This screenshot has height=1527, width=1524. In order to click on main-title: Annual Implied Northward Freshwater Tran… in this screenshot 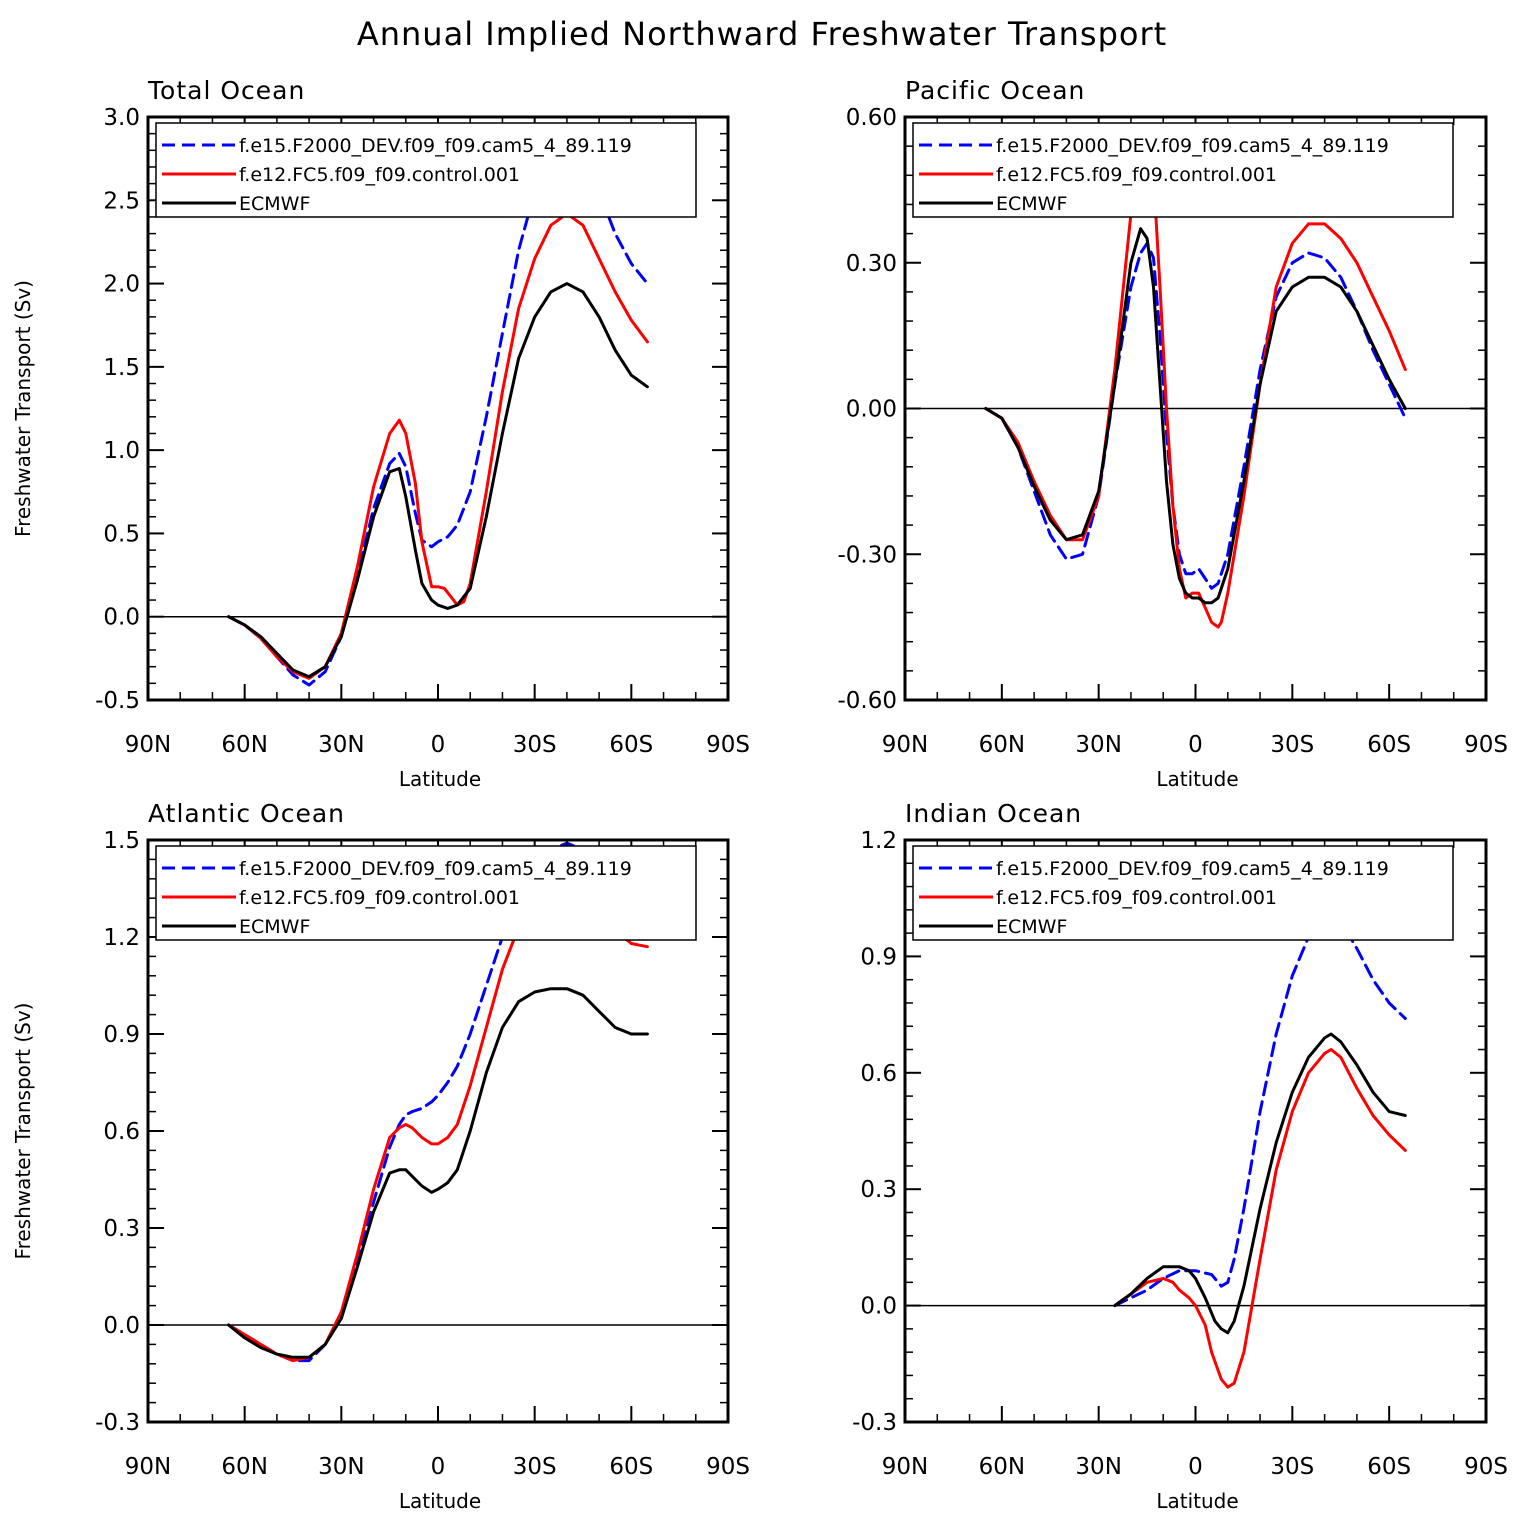, I will do `click(762, 34)`.